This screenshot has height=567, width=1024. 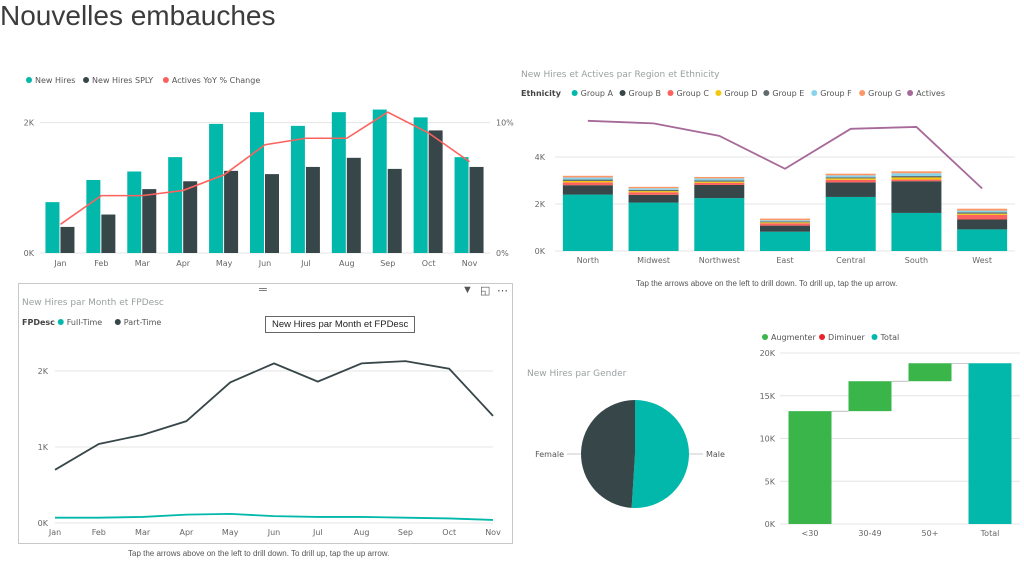 I want to click on region-x-tick-label: South, so click(x=916, y=260).